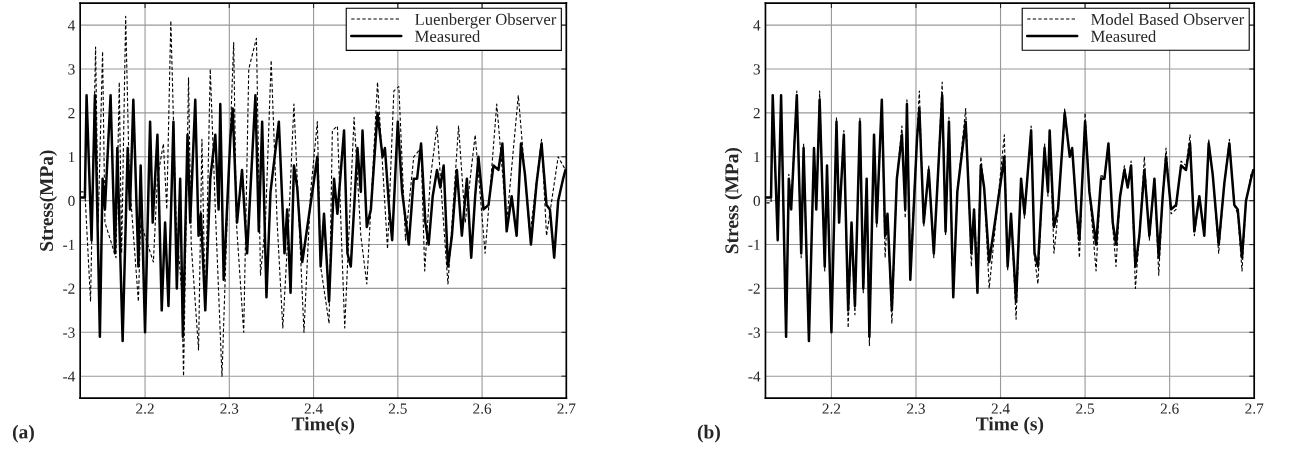 The image size is (1293, 455). What do you see at coordinates (23, 433) in the screenshot?
I see `text: (a)` at bounding box center [23, 433].